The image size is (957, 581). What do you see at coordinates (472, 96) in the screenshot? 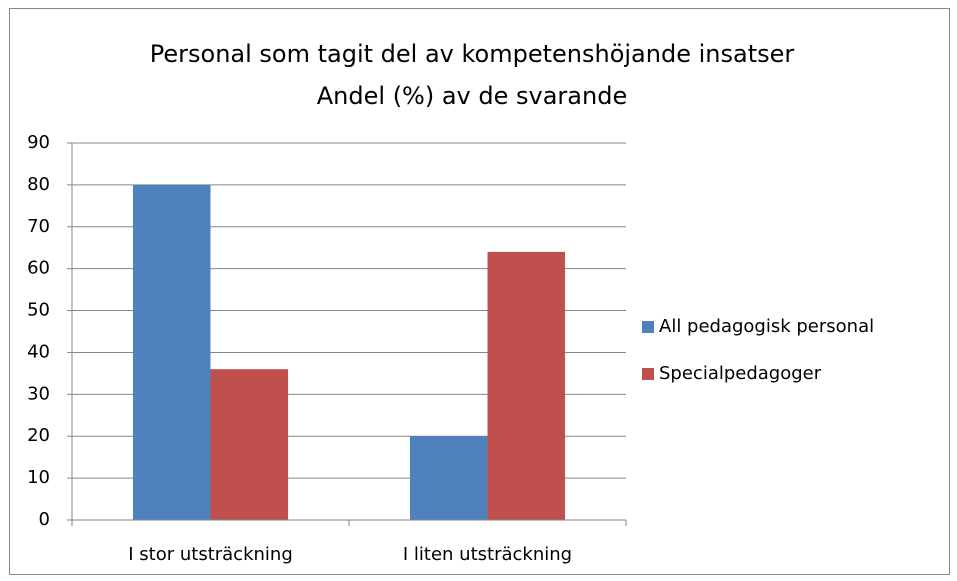
I see `chart-subtitle: Andel (%) av de svarande` at bounding box center [472, 96].